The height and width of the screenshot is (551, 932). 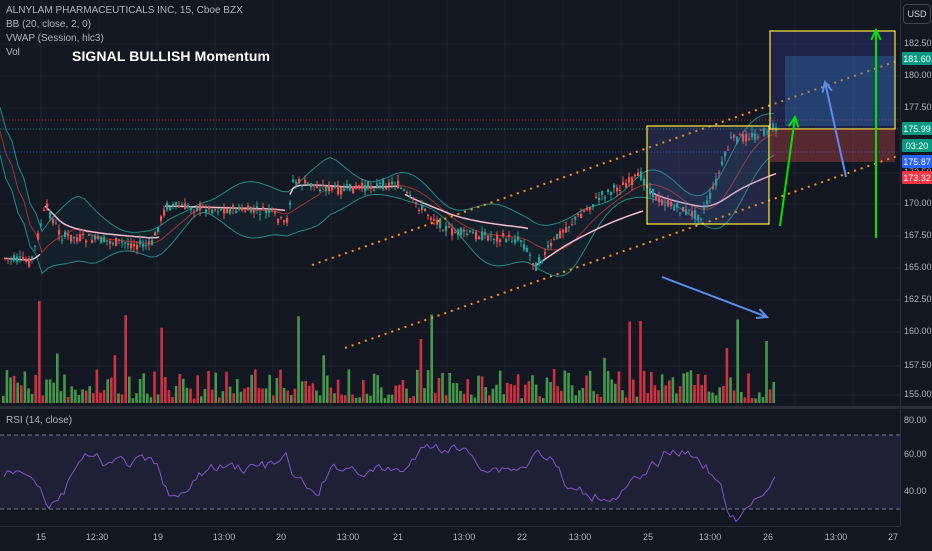 I want to click on bb-legend: BB (20, close, 2, 0), so click(x=49, y=24).